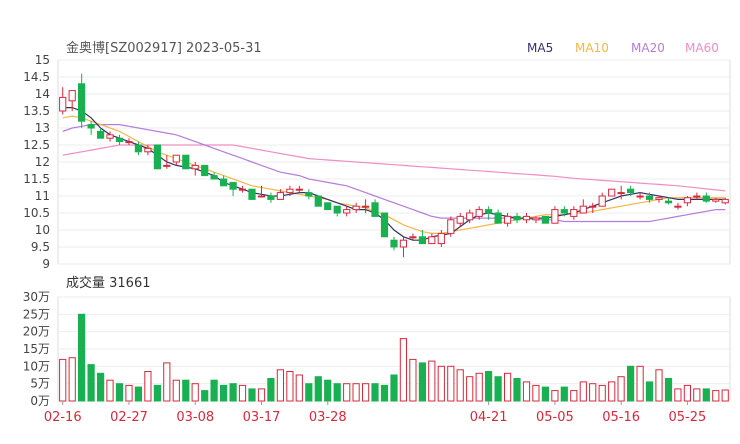 This screenshot has height=444, width=740. What do you see at coordinates (40, 384) in the screenshot?
I see `volume-tick-label: 5万` at bounding box center [40, 384].